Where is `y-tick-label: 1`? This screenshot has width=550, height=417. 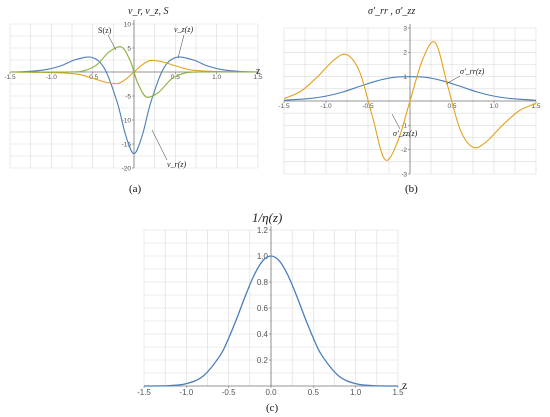 y-tick-label: 1 is located at coordinates (405, 77).